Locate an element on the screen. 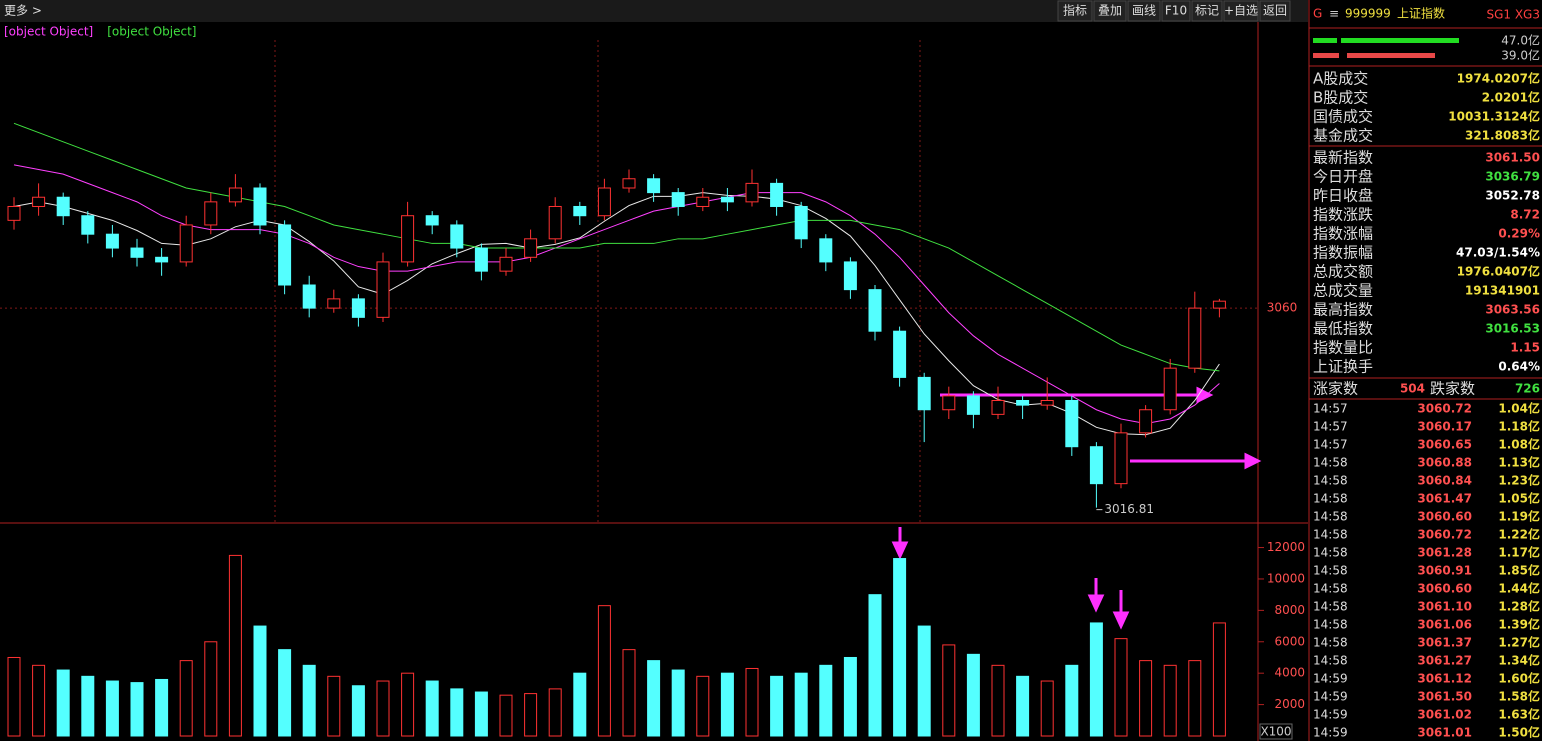 The image size is (1542, 741). stat-value: 3061.50 is located at coordinates (1512, 158).